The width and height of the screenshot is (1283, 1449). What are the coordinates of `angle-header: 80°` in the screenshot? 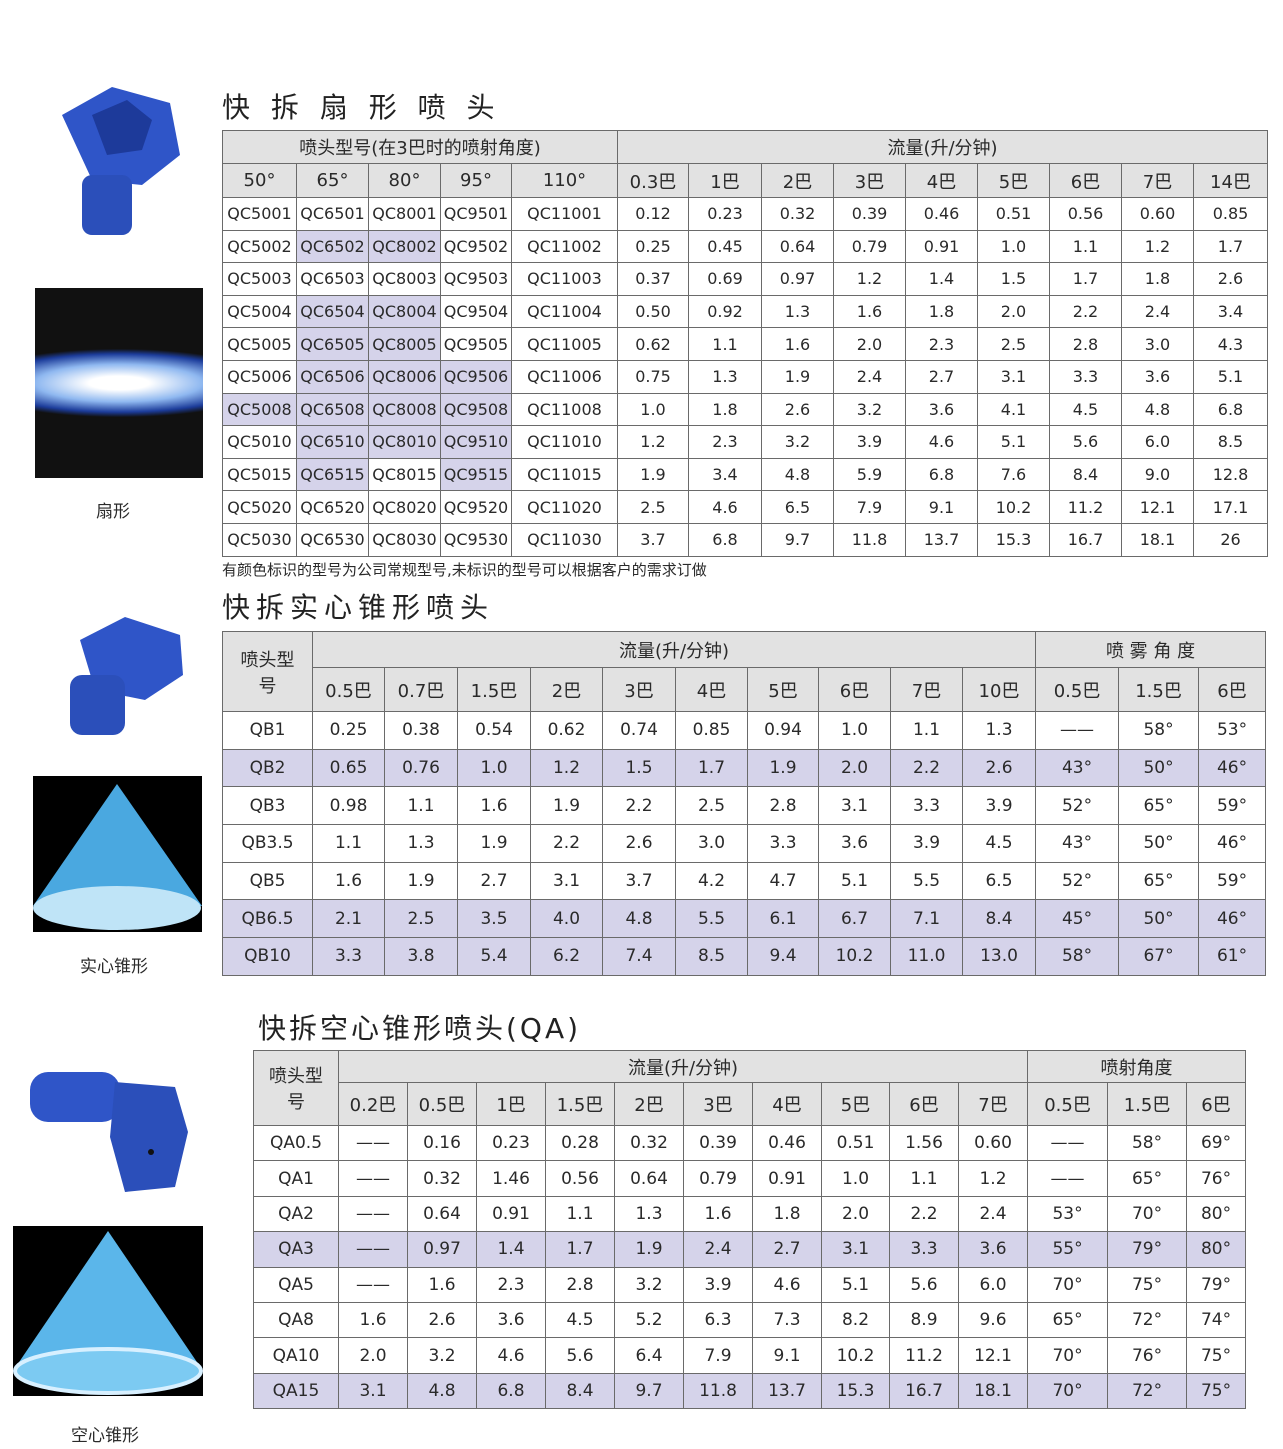 It's located at (404, 180).